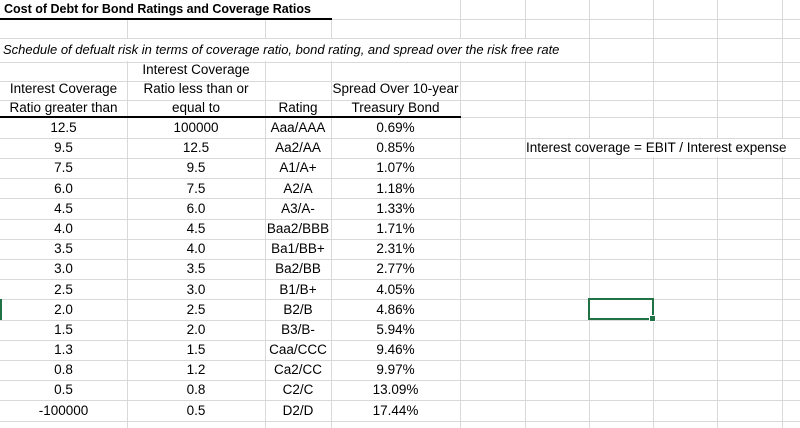 The height and width of the screenshot is (428, 800). I want to click on header-line: Rating, so click(298, 107).